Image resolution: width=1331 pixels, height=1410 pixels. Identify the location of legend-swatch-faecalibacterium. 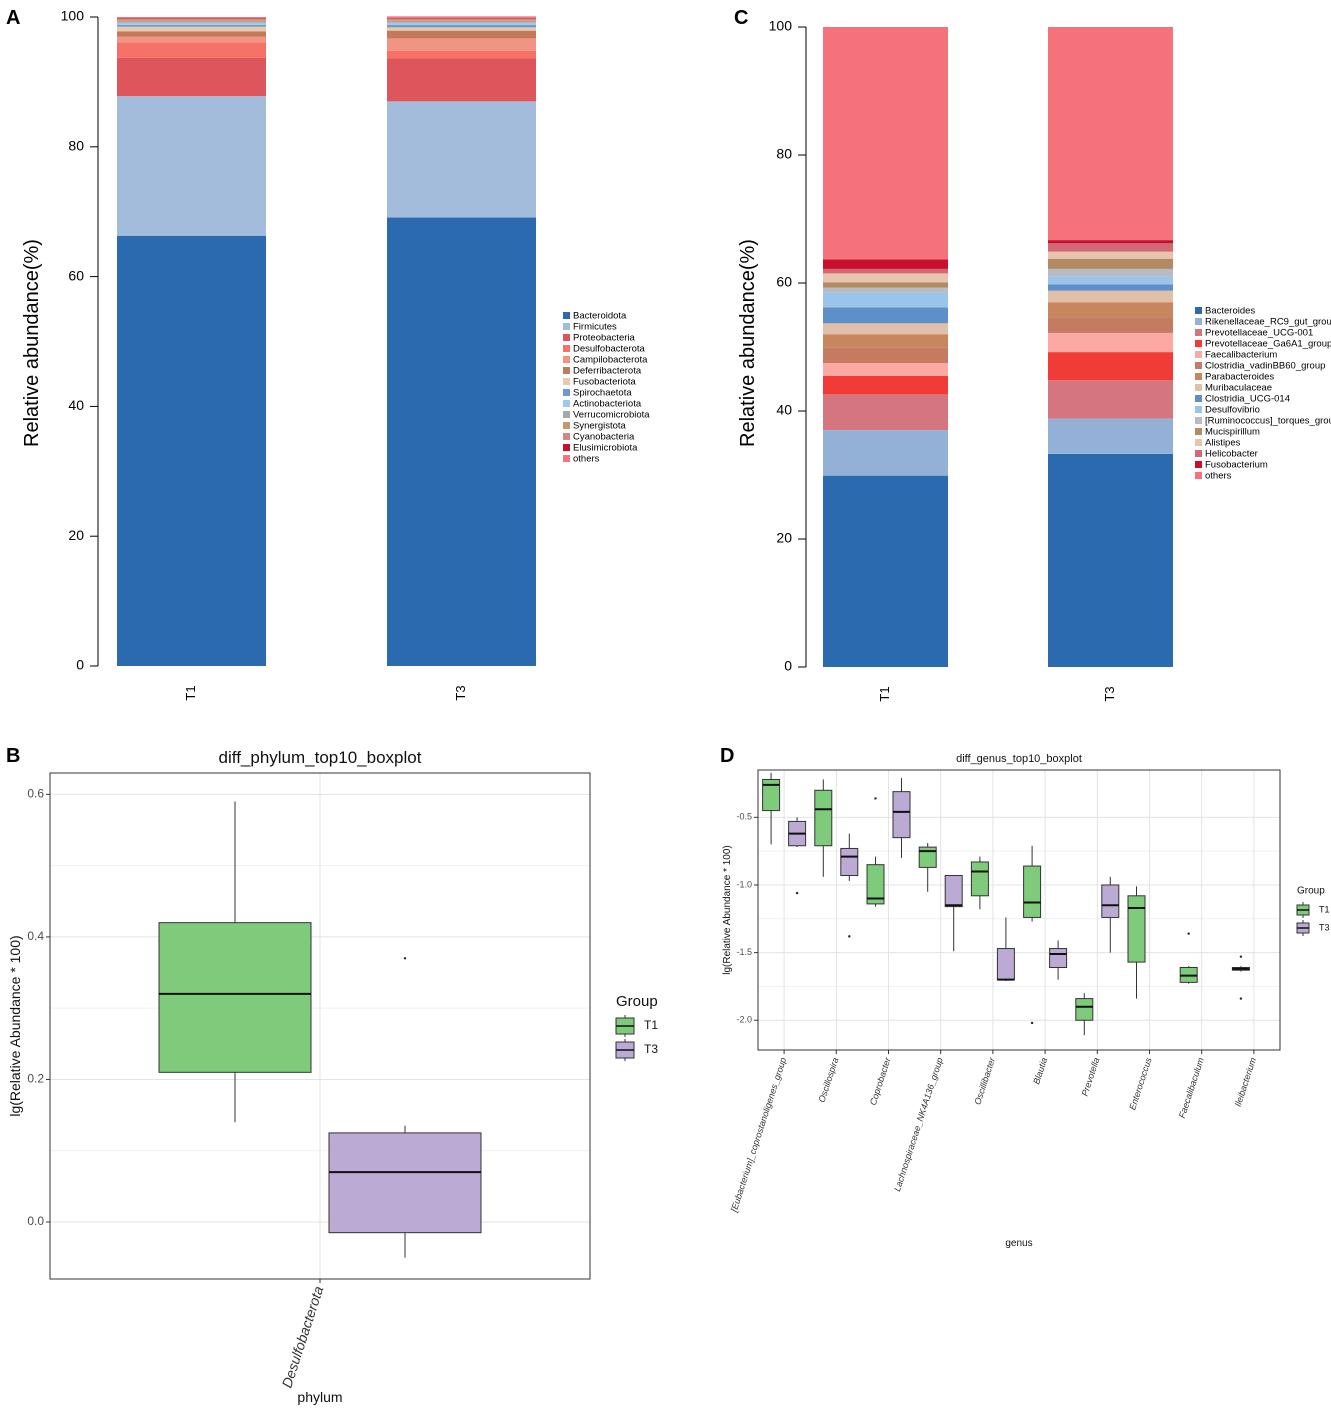
(1198, 354).